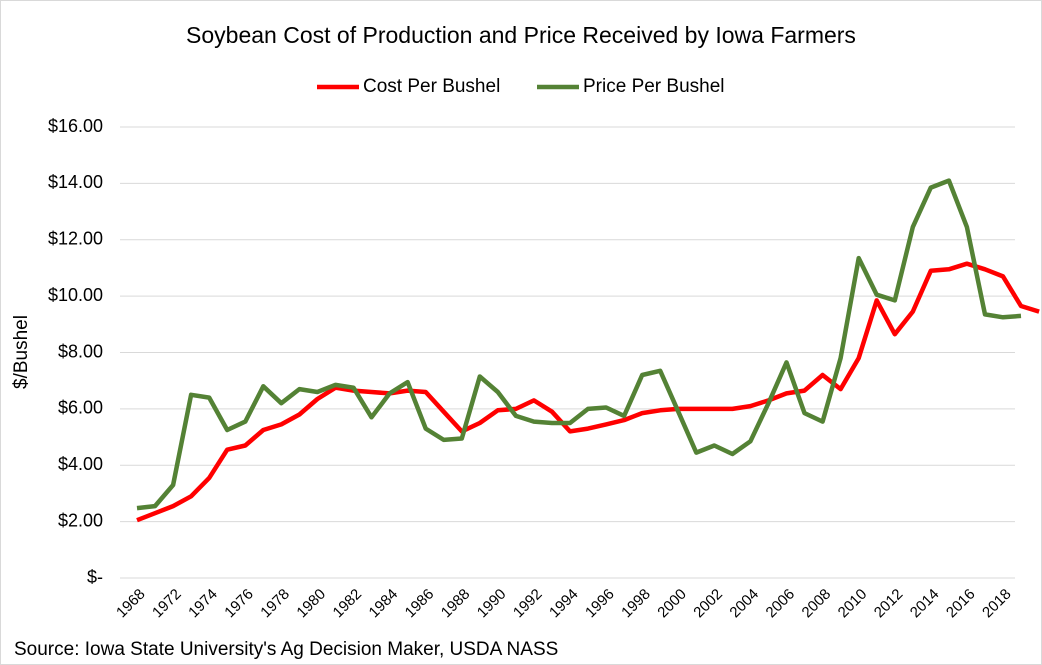 The width and height of the screenshot is (1042, 665). What do you see at coordinates (95, 577) in the screenshot?
I see `y-tick-label: $-` at bounding box center [95, 577].